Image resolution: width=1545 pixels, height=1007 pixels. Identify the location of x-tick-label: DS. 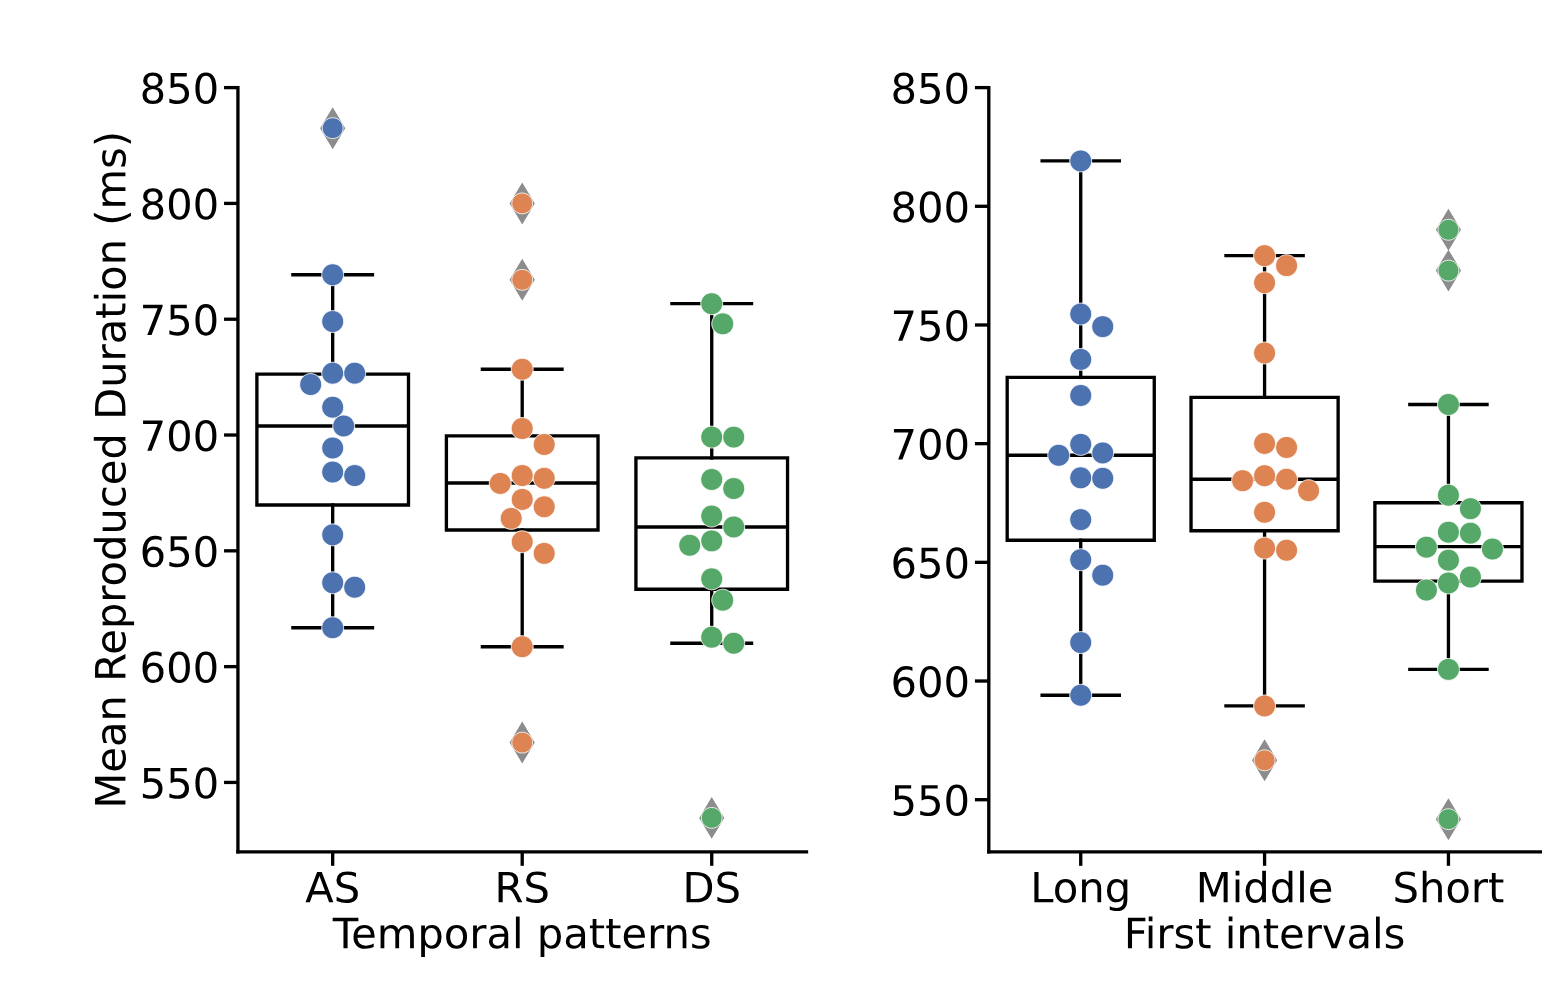
(712, 887).